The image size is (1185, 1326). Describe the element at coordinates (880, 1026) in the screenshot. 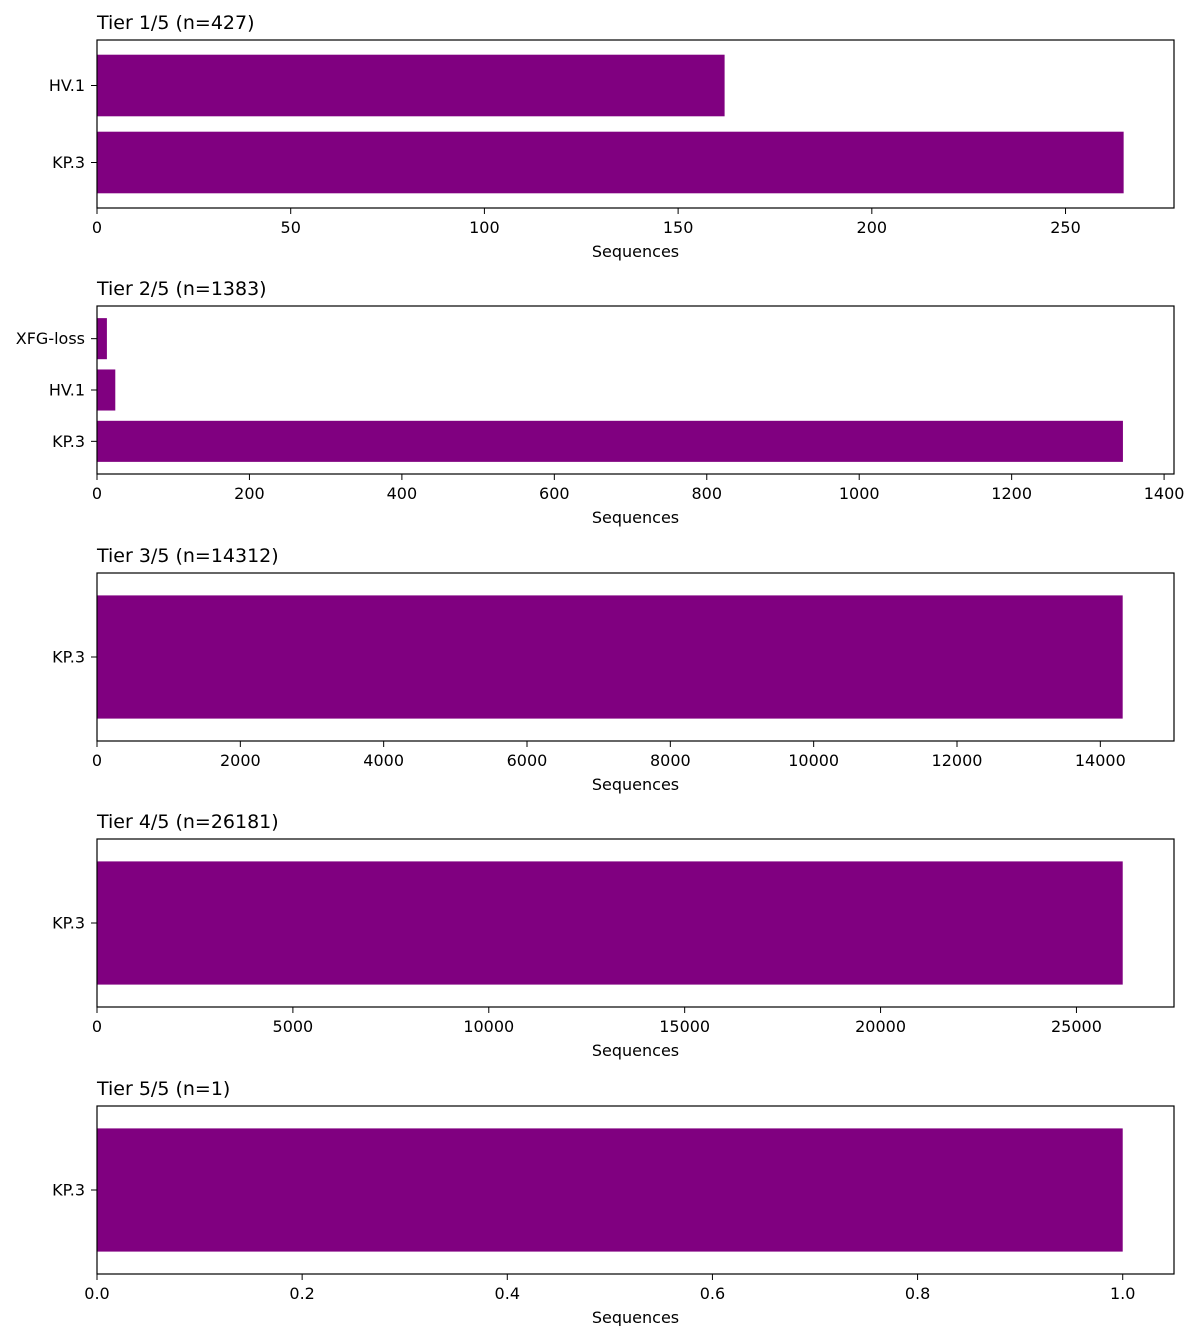

I see `tier-4-xtick-label-4: 20000` at that location.